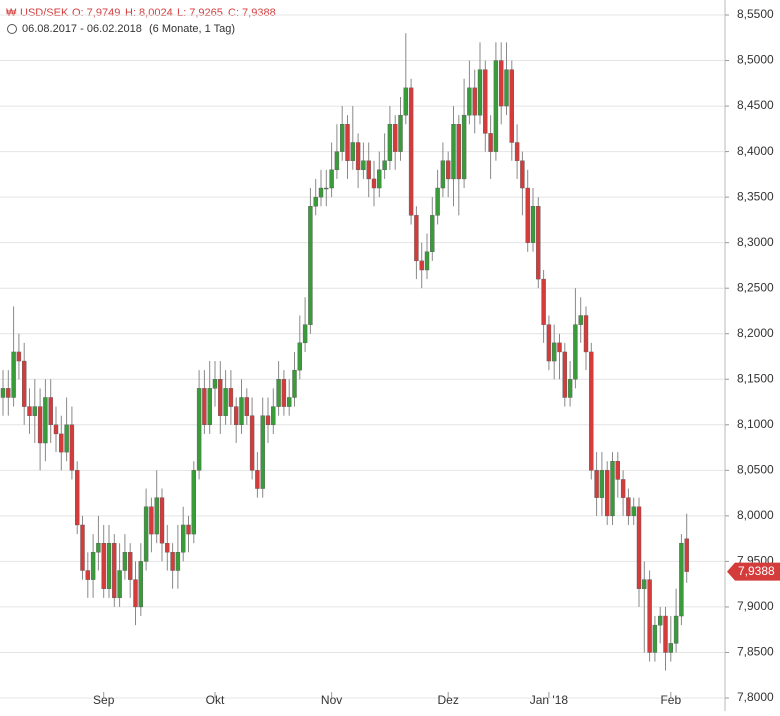 This screenshot has width=780, height=716. I want to click on y-tick-label: 7,8500, so click(755, 652).